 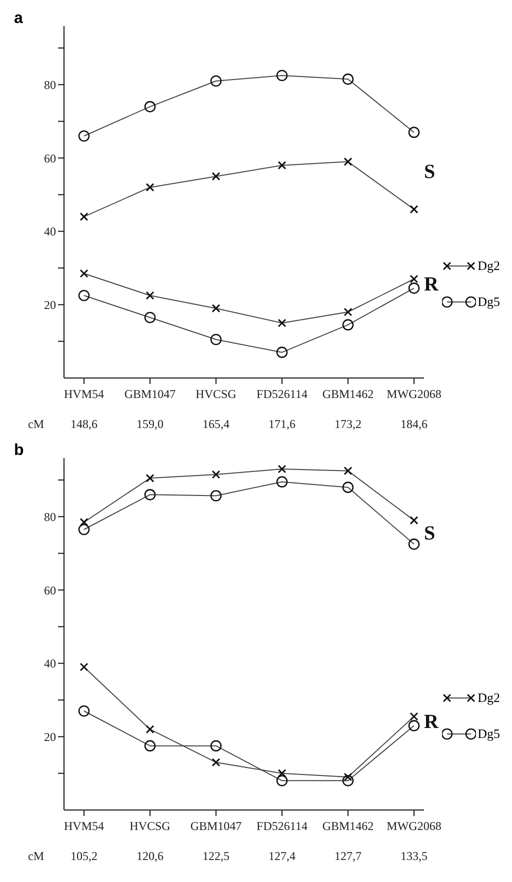 I want to click on text: 159,0, so click(x=150, y=424).